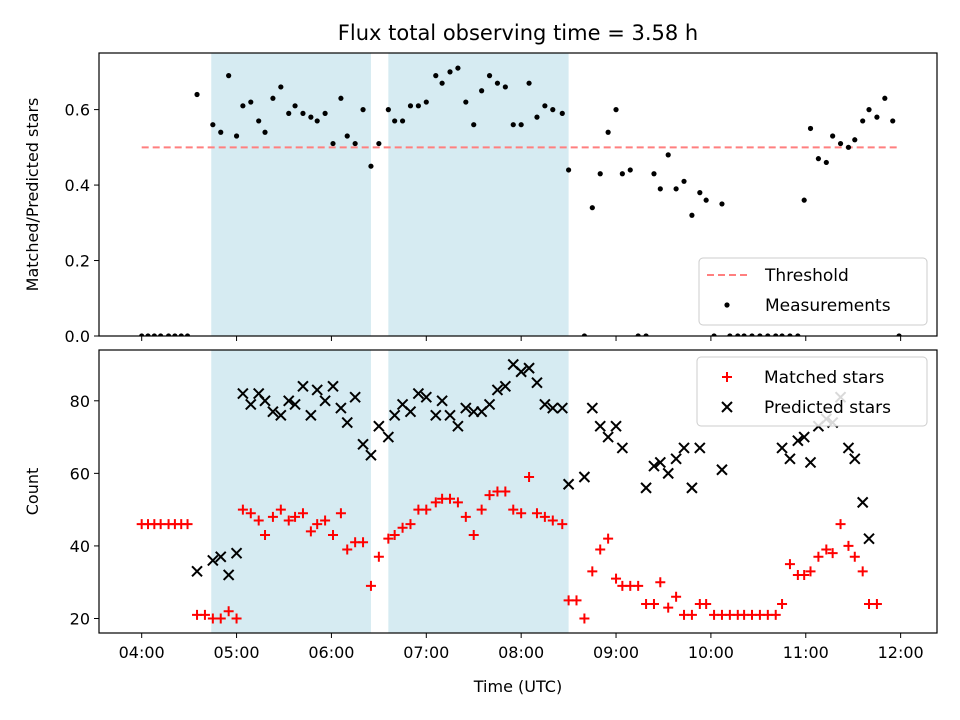 This screenshot has height=720, width=960. Describe the element at coordinates (827, 408) in the screenshot. I see `legend-label: Predicted stars` at that location.